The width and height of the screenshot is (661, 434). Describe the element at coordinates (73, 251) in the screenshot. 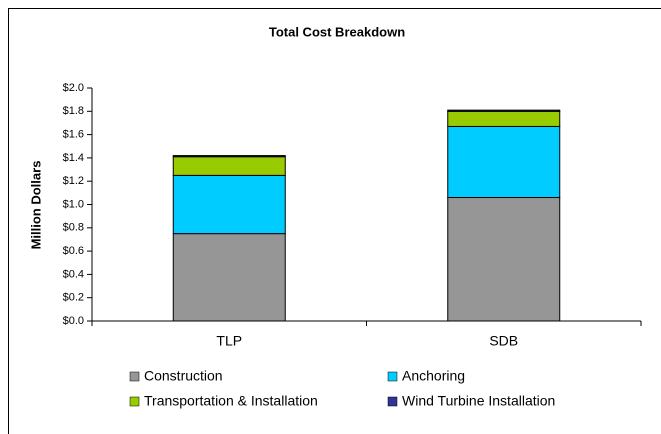

I see `y-tick-label: $0.6` at that location.